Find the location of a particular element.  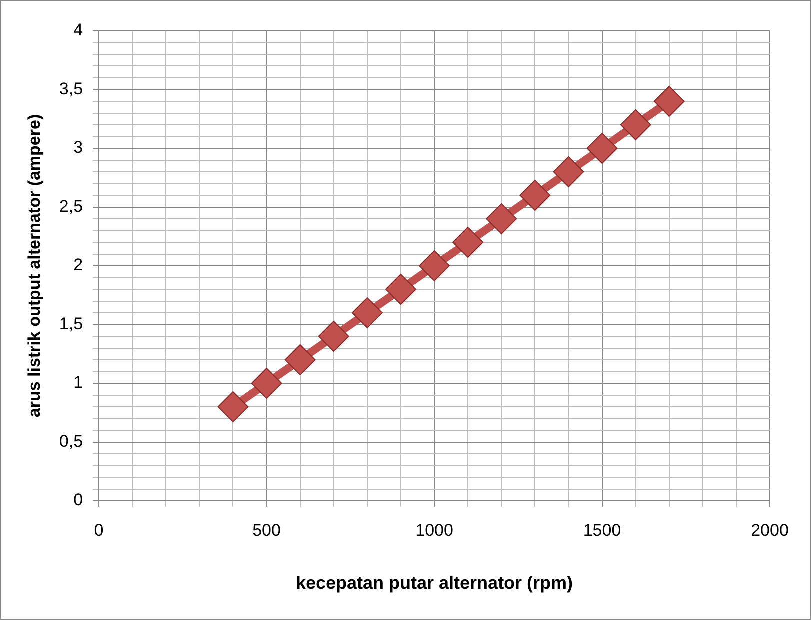

y-tick-label: 3 is located at coordinates (79, 148).